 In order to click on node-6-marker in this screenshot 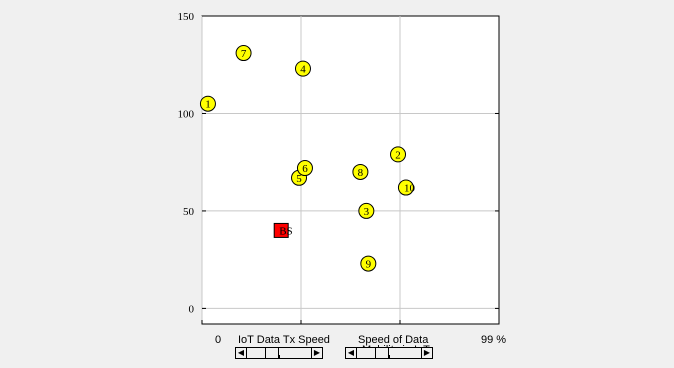, I will do `click(304, 168)`.